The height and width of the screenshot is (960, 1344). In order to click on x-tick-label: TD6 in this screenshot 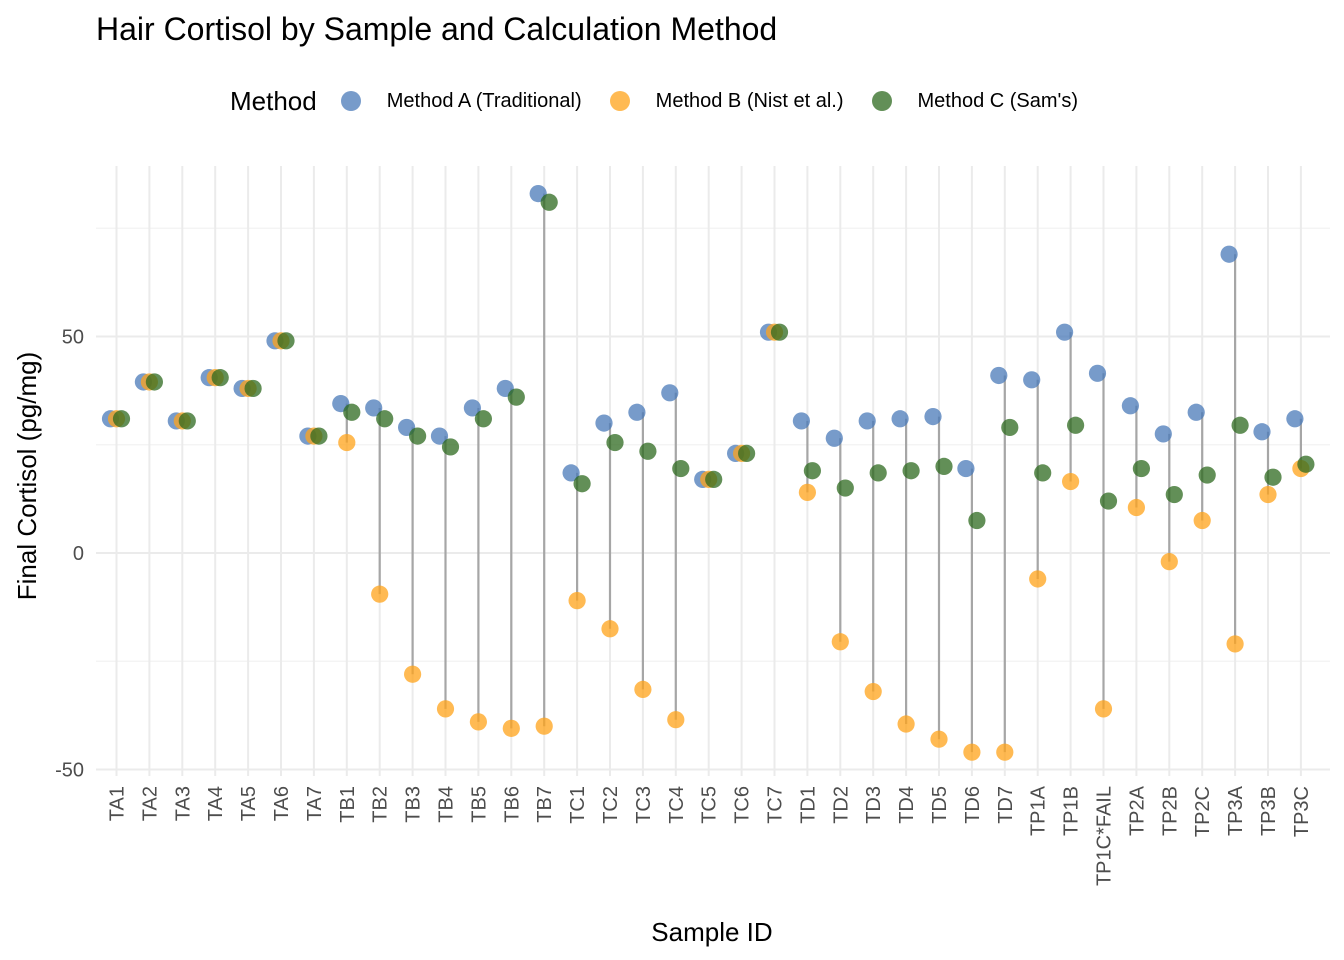, I will do `click(973, 805)`.